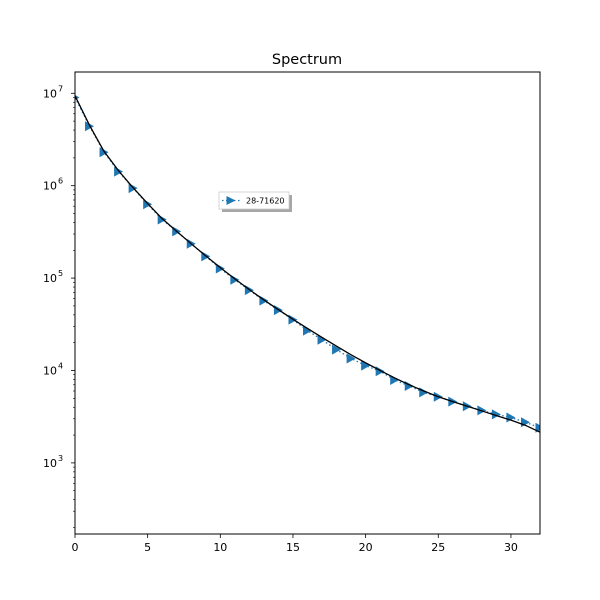  What do you see at coordinates (60, 365) in the screenshot?
I see `y-tick-exponent: 4` at bounding box center [60, 365].